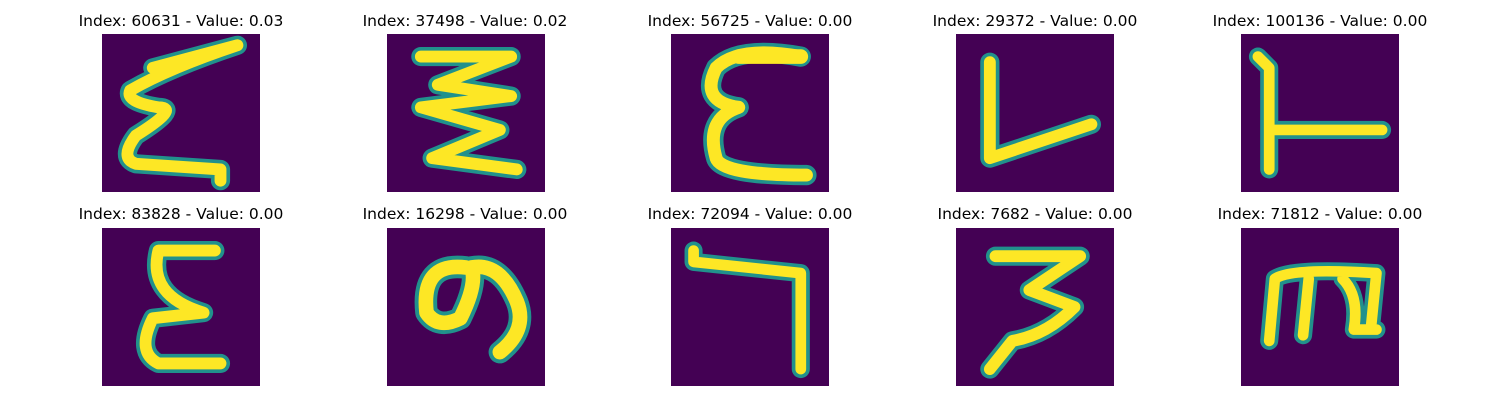 The height and width of the screenshot is (400, 1500). What do you see at coordinates (750, 21) in the screenshot?
I see `panel-title: Index: 56725 - Value: 0.00` at bounding box center [750, 21].